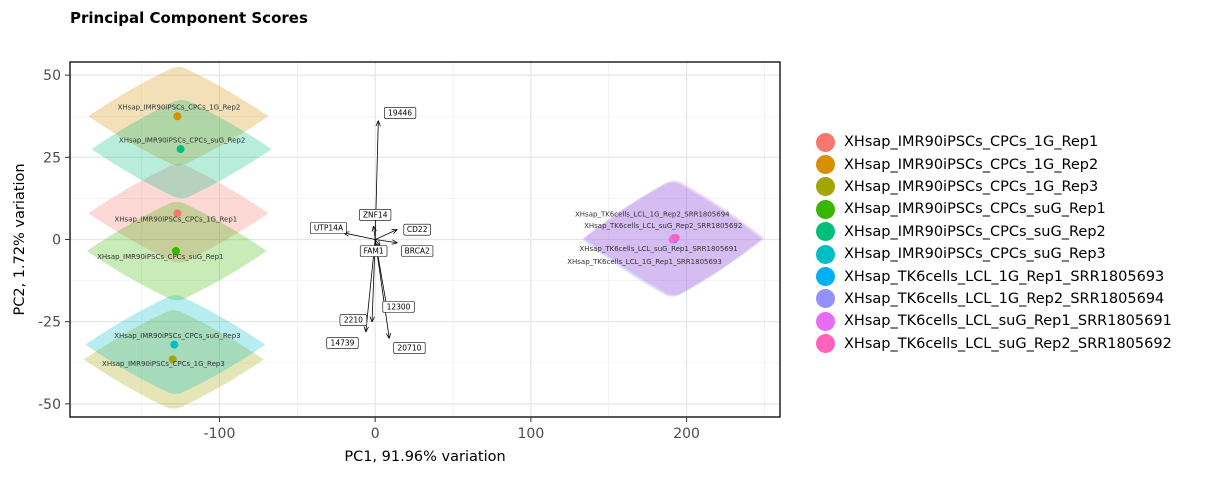 This screenshot has height=500, width=1231. I want to click on legend-item: XHsap_TK6cells_LCL_suG_Rep1_SRR1805691, so click(994, 321).